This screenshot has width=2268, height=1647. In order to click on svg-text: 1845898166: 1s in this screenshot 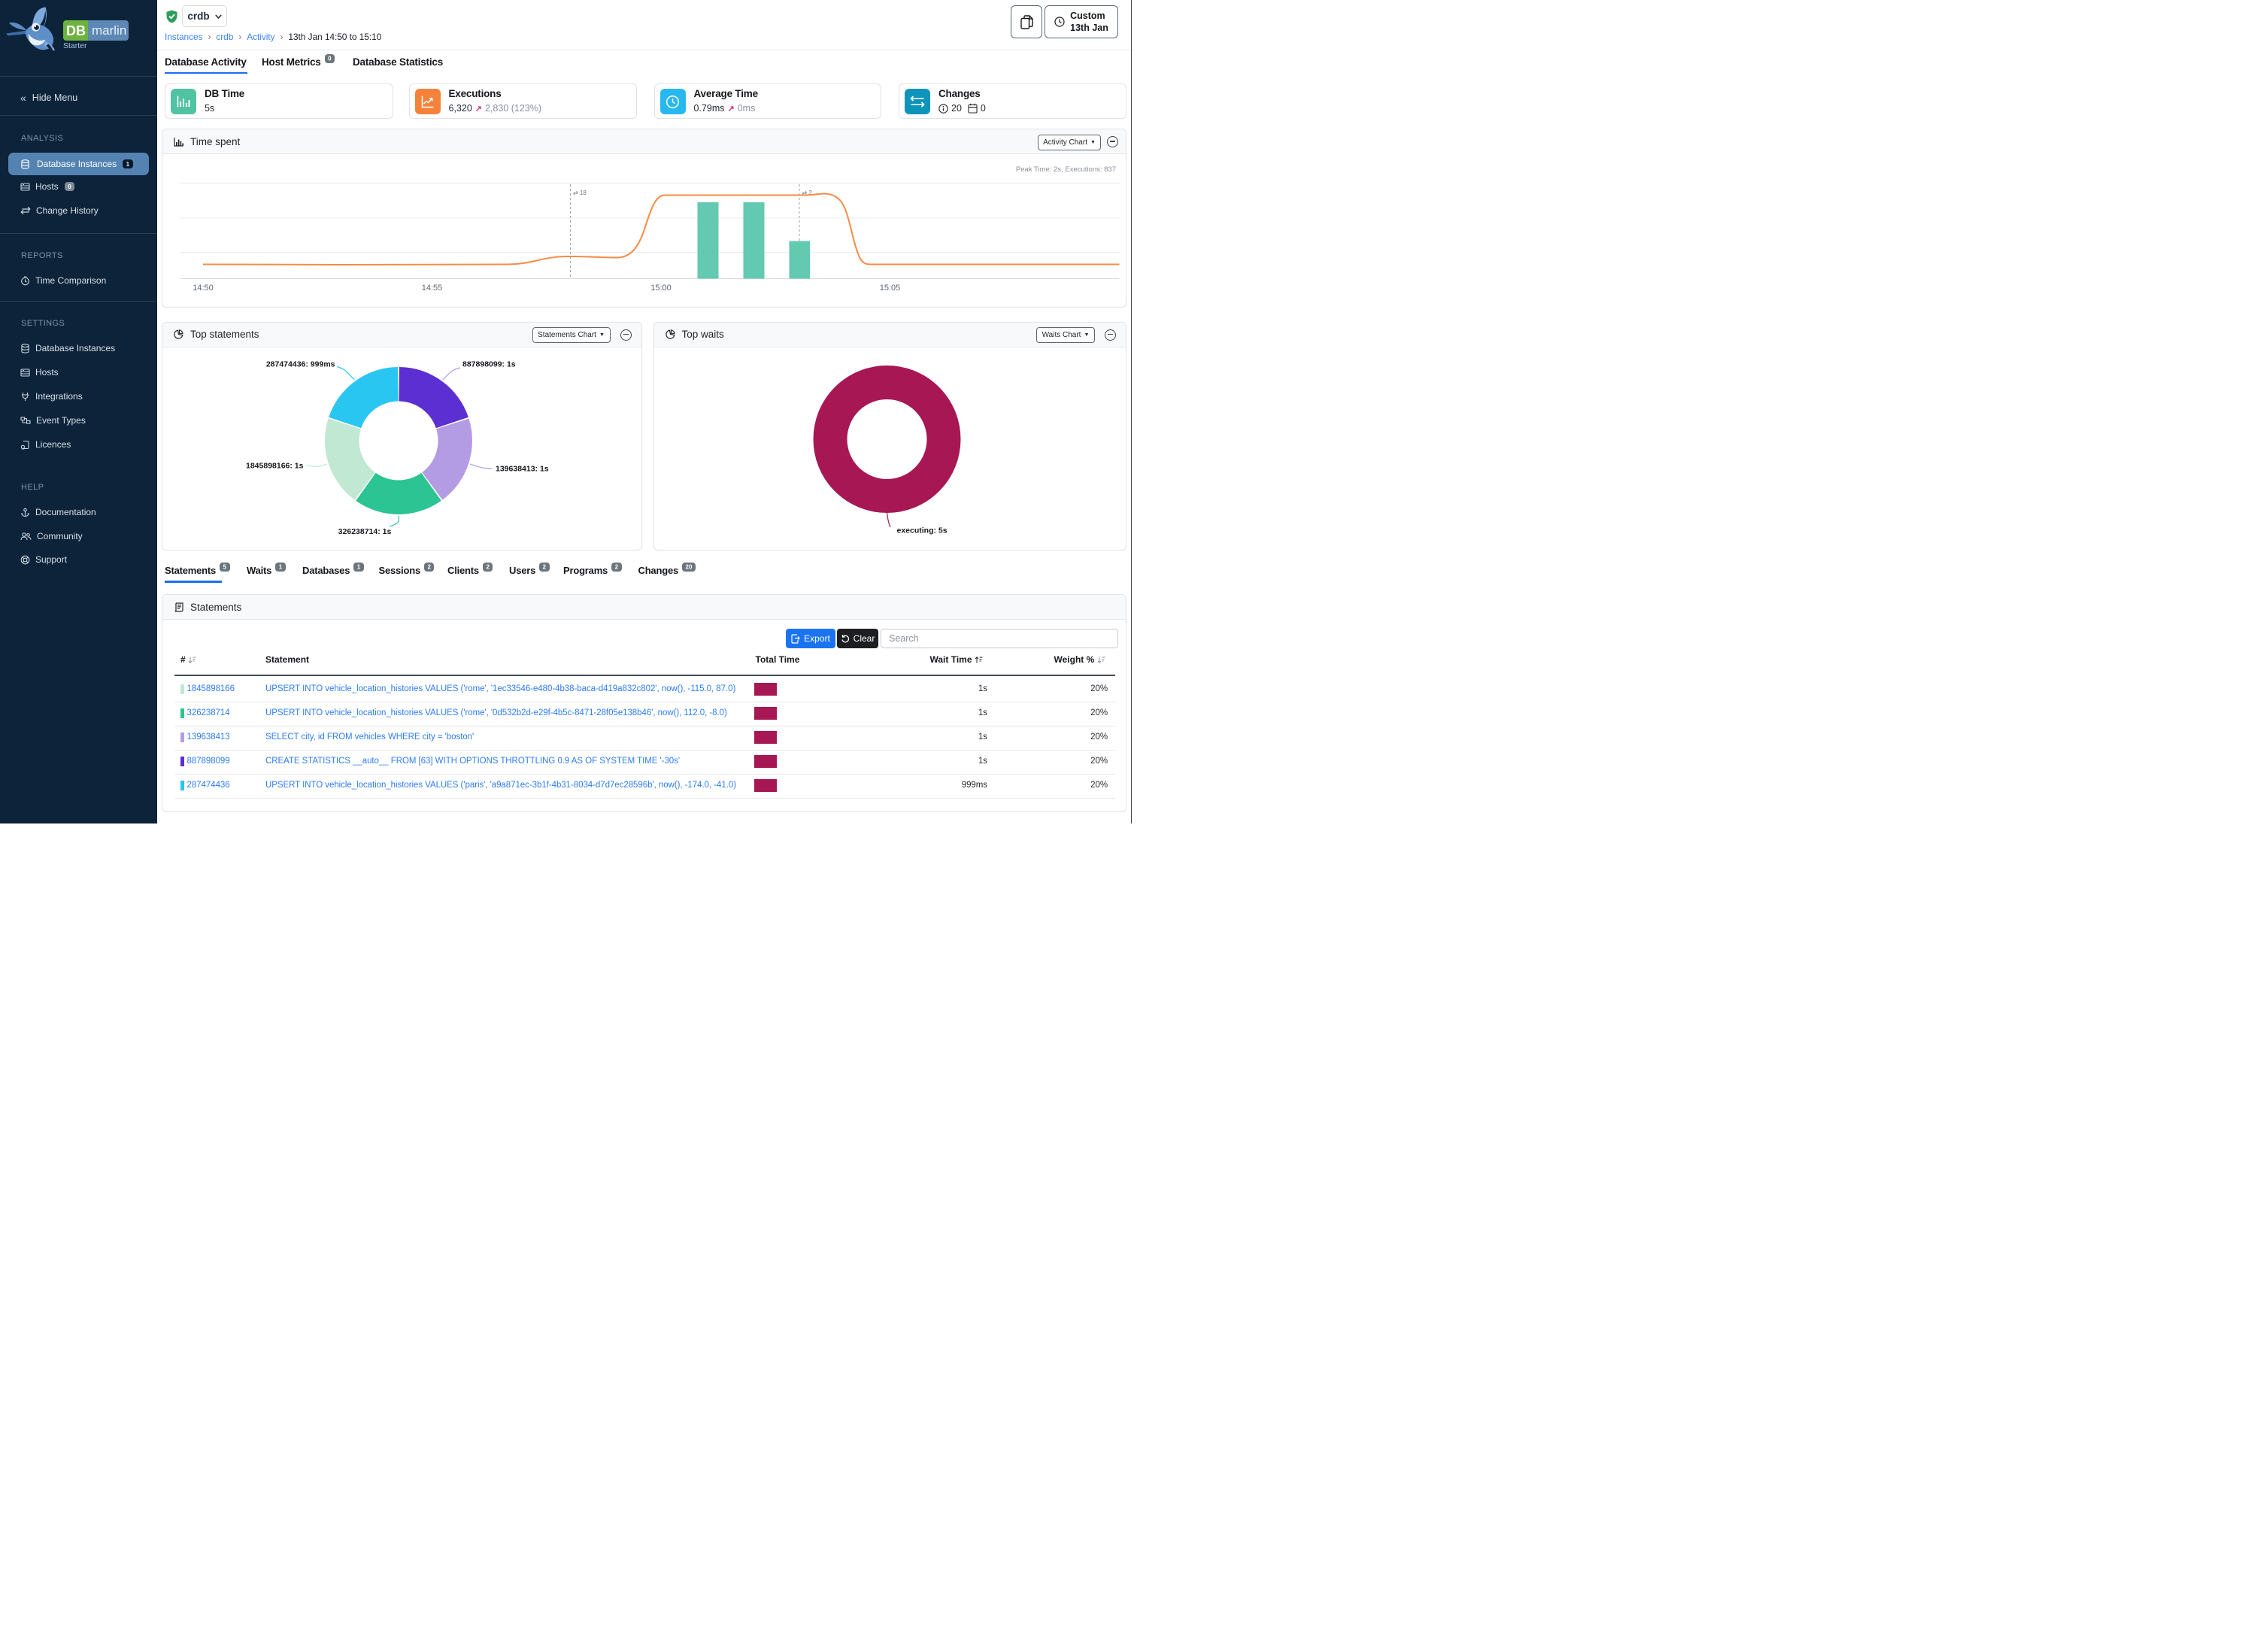, I will do `click(275, 466)`.